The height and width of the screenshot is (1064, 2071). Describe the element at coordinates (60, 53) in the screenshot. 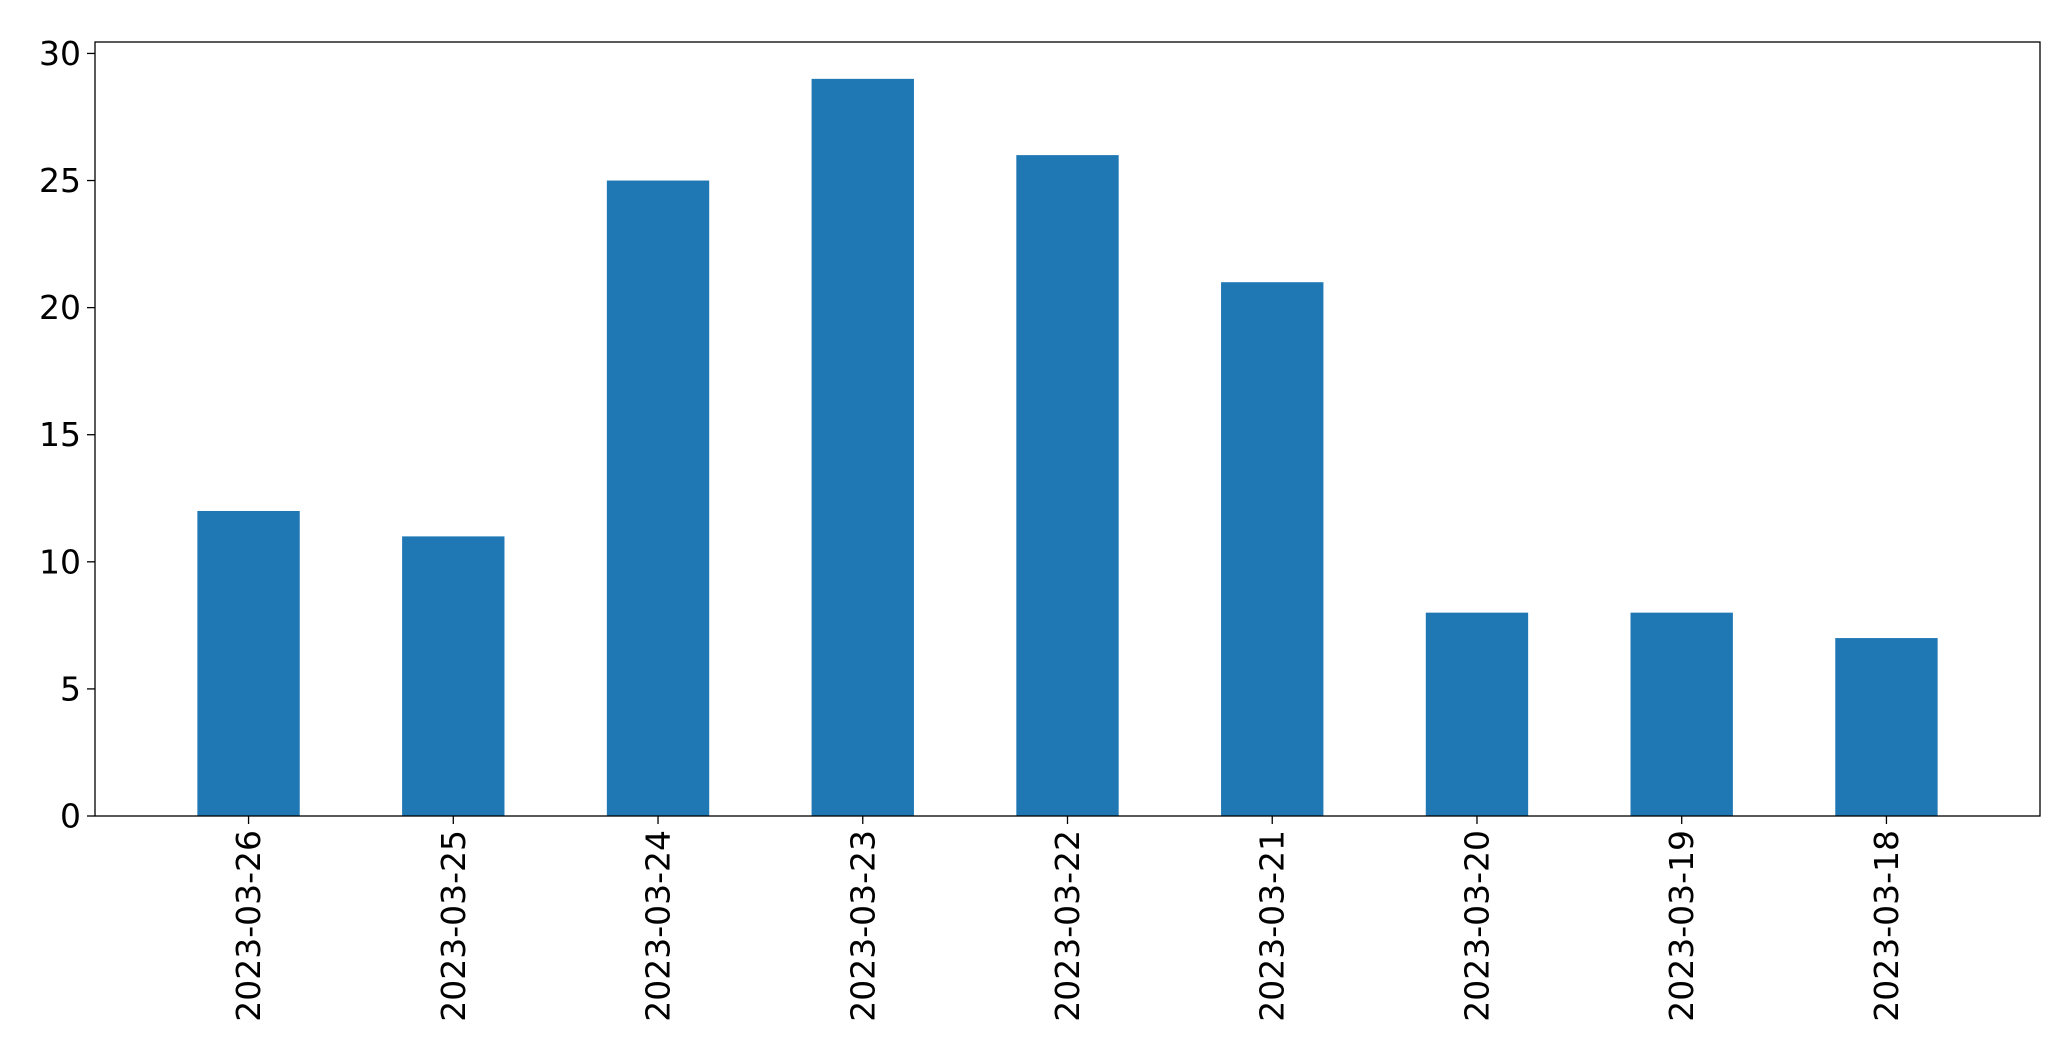

I see `y-tick-label: 30` at that location.